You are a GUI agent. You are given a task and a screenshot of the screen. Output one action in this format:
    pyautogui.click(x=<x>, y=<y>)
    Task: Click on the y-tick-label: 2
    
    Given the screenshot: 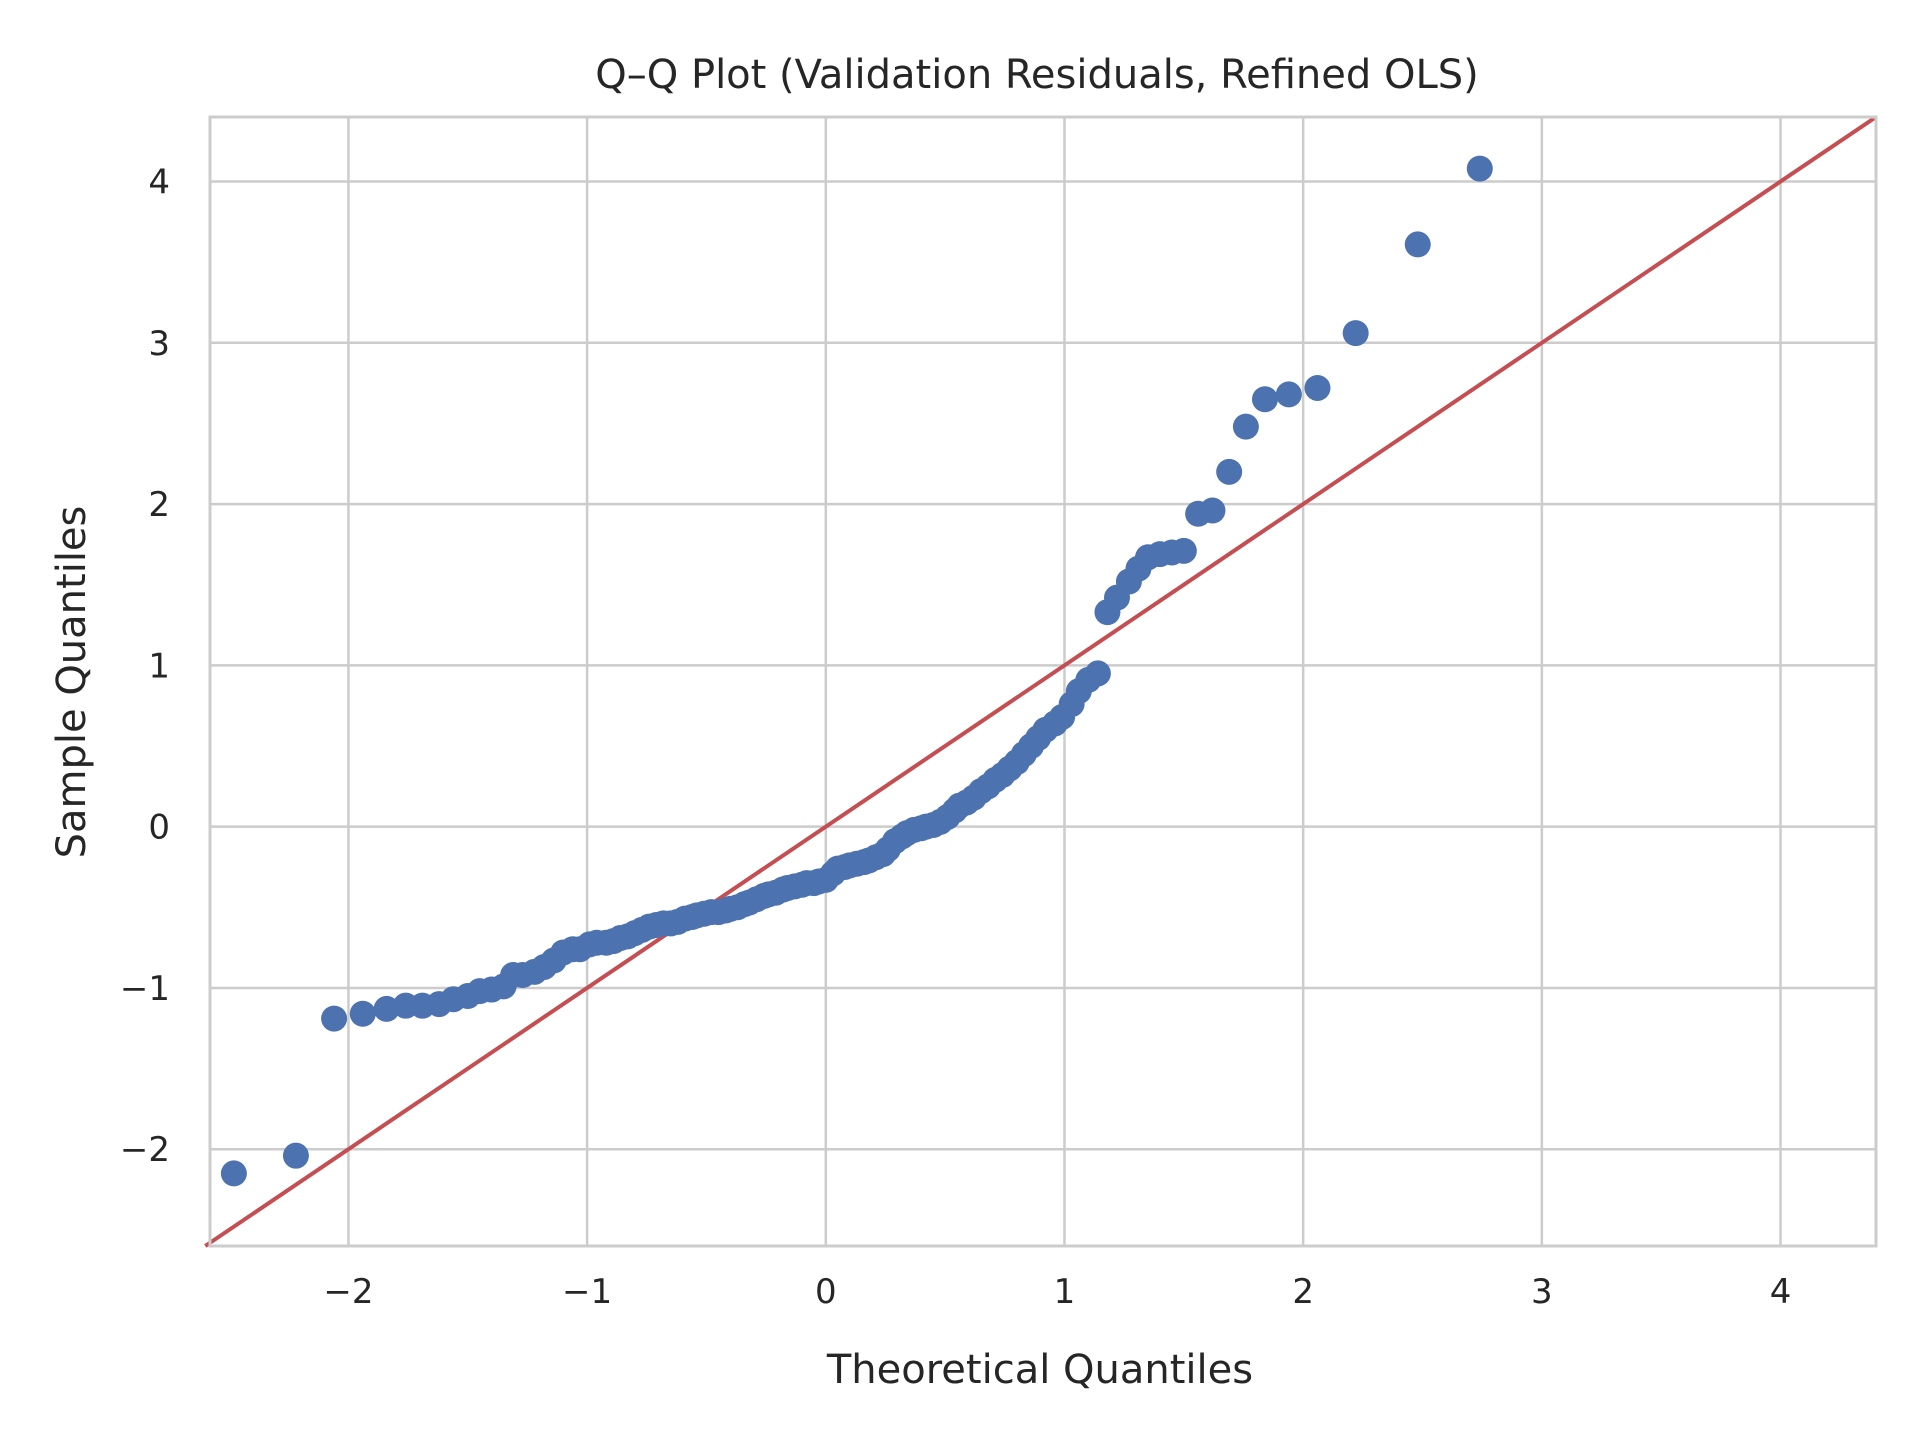 What is the action you would take?
    pyautogui.click(x=159, y=505)
    